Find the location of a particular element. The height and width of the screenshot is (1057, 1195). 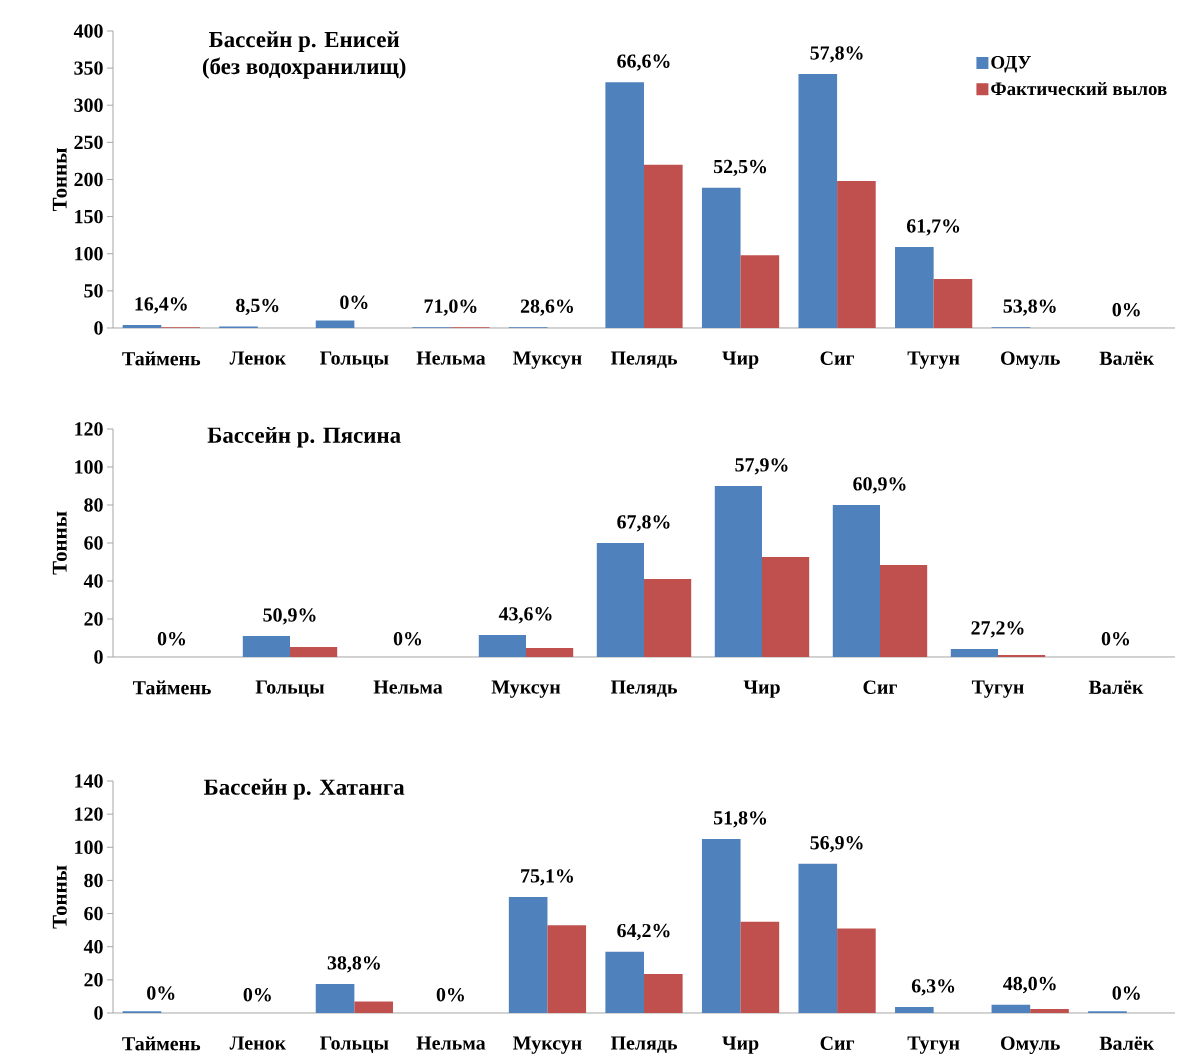

annotation: 50,9% is located at coordinates (289, 616).